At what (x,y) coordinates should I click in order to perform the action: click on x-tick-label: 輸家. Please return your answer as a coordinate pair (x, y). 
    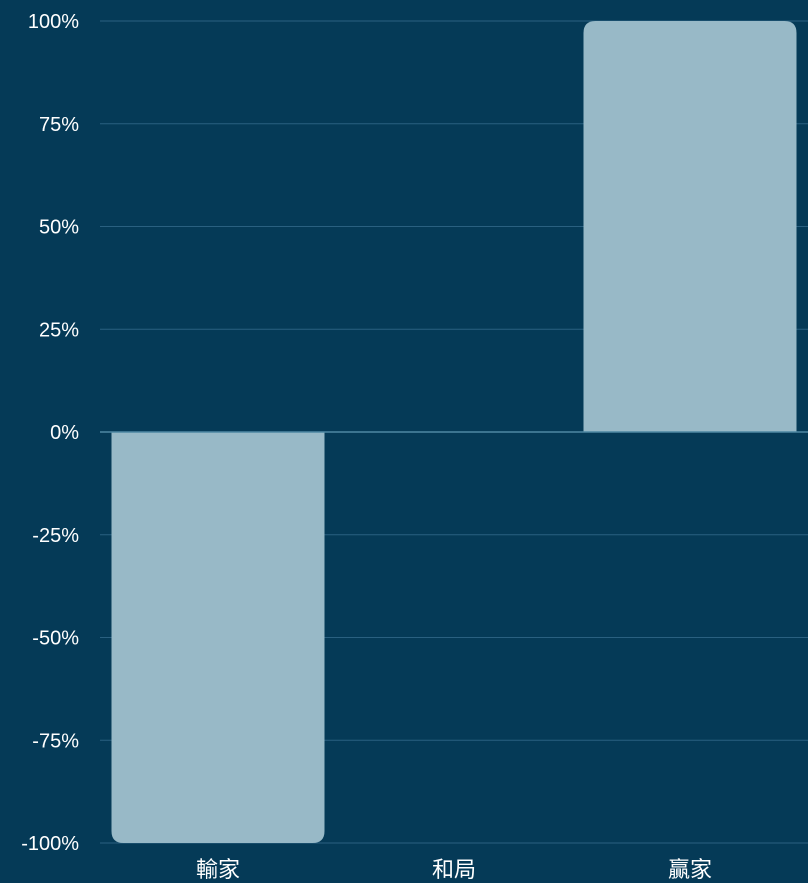
    Looking at the image, I should click on (218, 870).